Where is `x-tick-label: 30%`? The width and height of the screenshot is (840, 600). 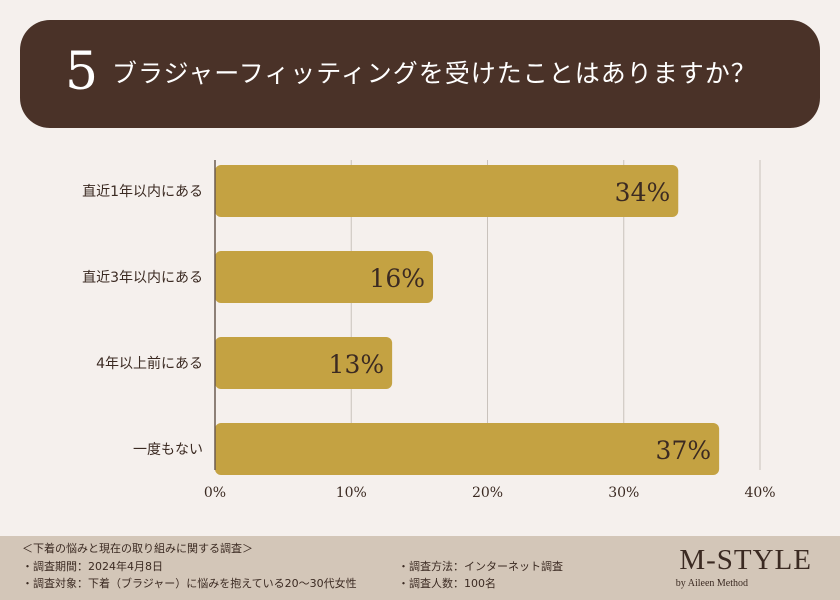 x-tick-label: 30% is located at coordinates (623, 493).